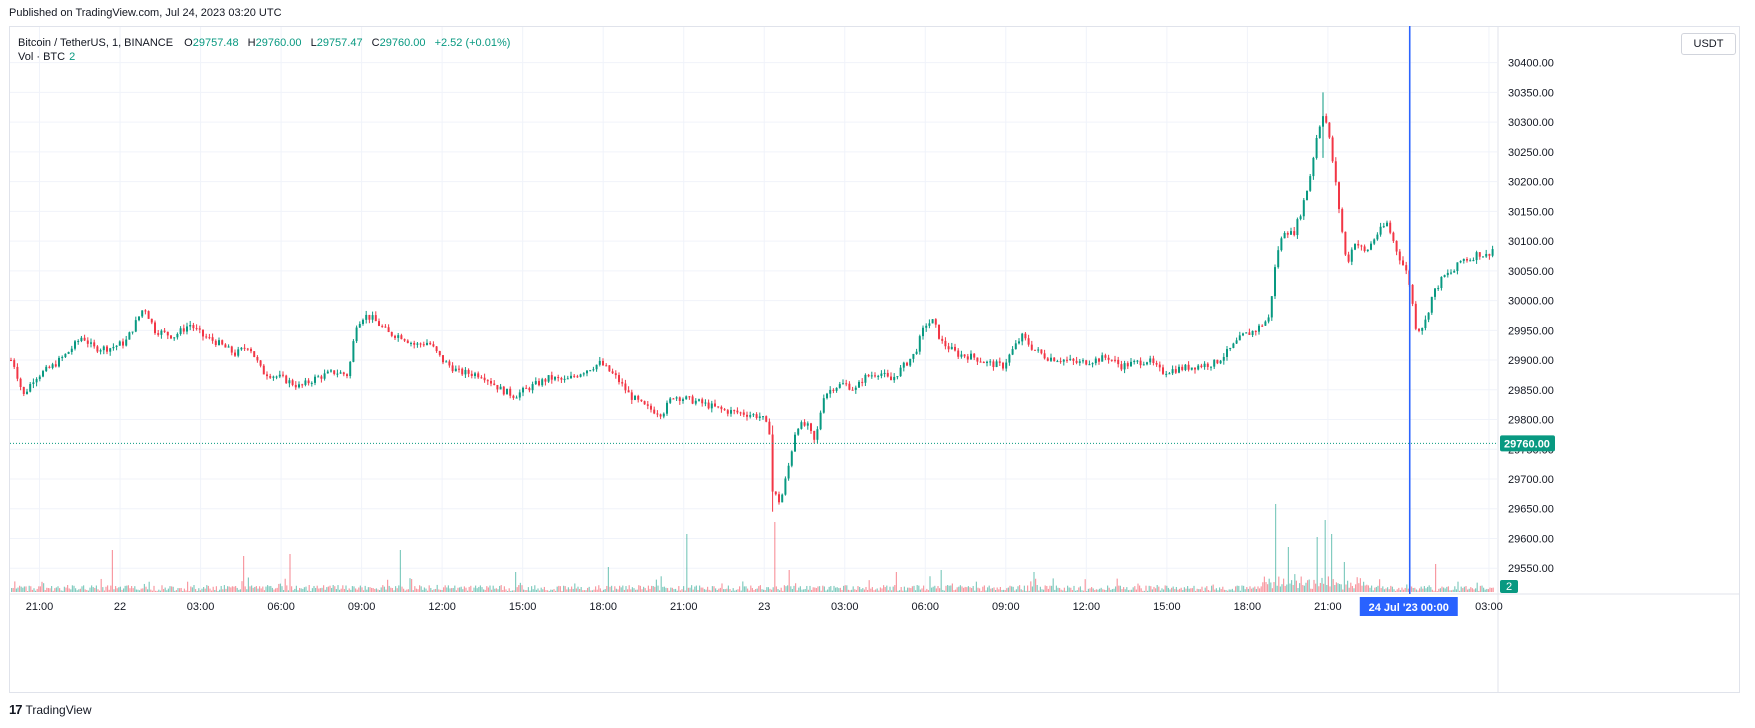  I want to click on last-price-tag, so click(1527, 443).